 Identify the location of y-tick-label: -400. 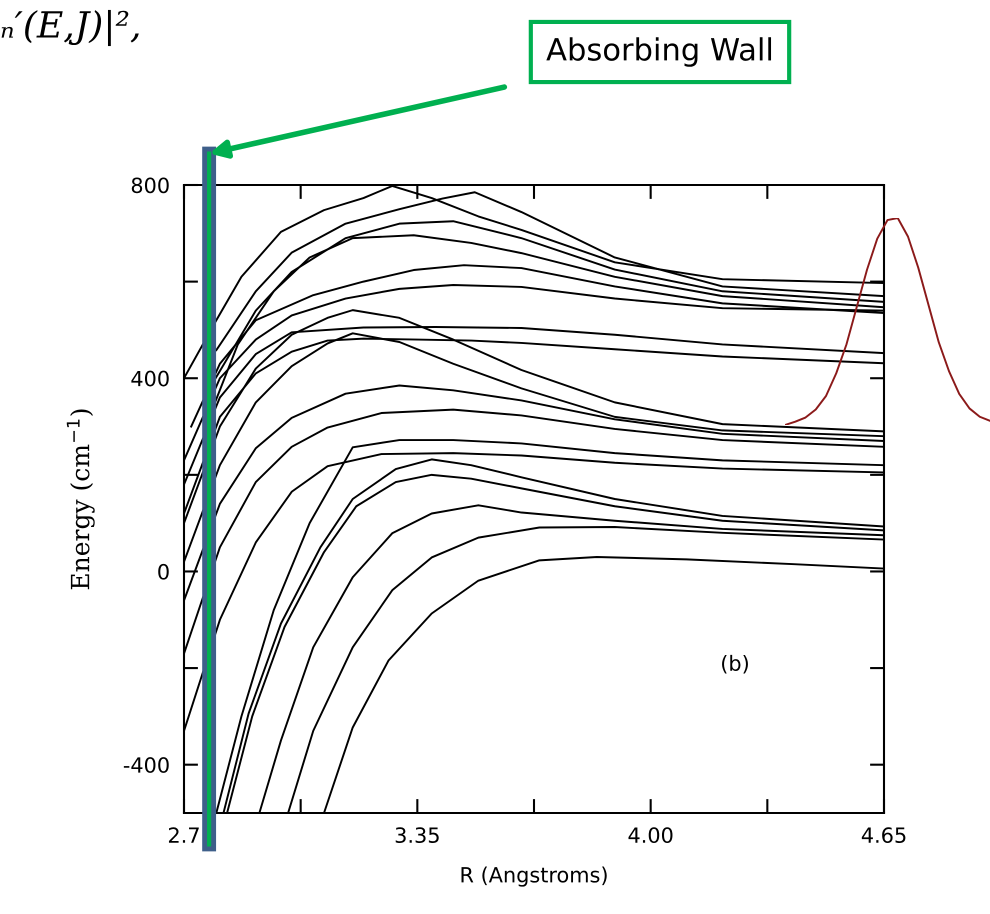
(146, 765).